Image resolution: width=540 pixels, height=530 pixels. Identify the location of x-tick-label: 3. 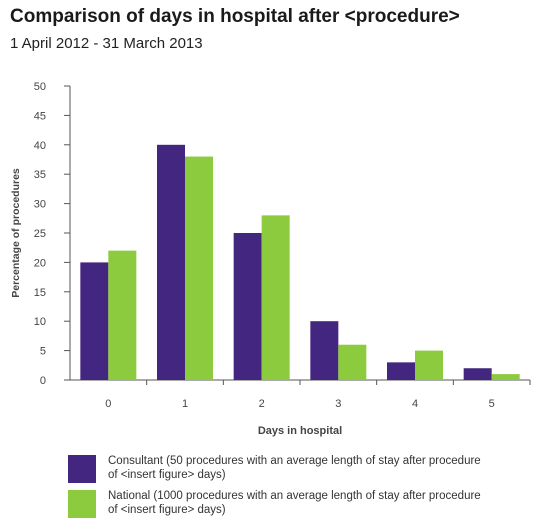
(338, 404).